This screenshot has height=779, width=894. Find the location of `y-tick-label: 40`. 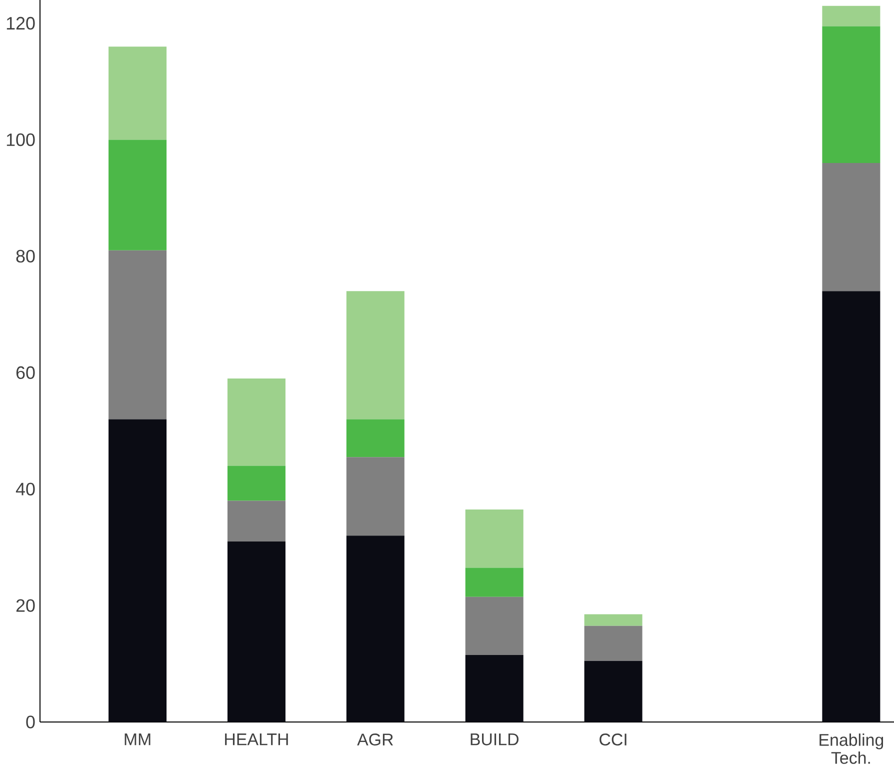

y-tick-label: 40 is located at coordinates (25, 489).